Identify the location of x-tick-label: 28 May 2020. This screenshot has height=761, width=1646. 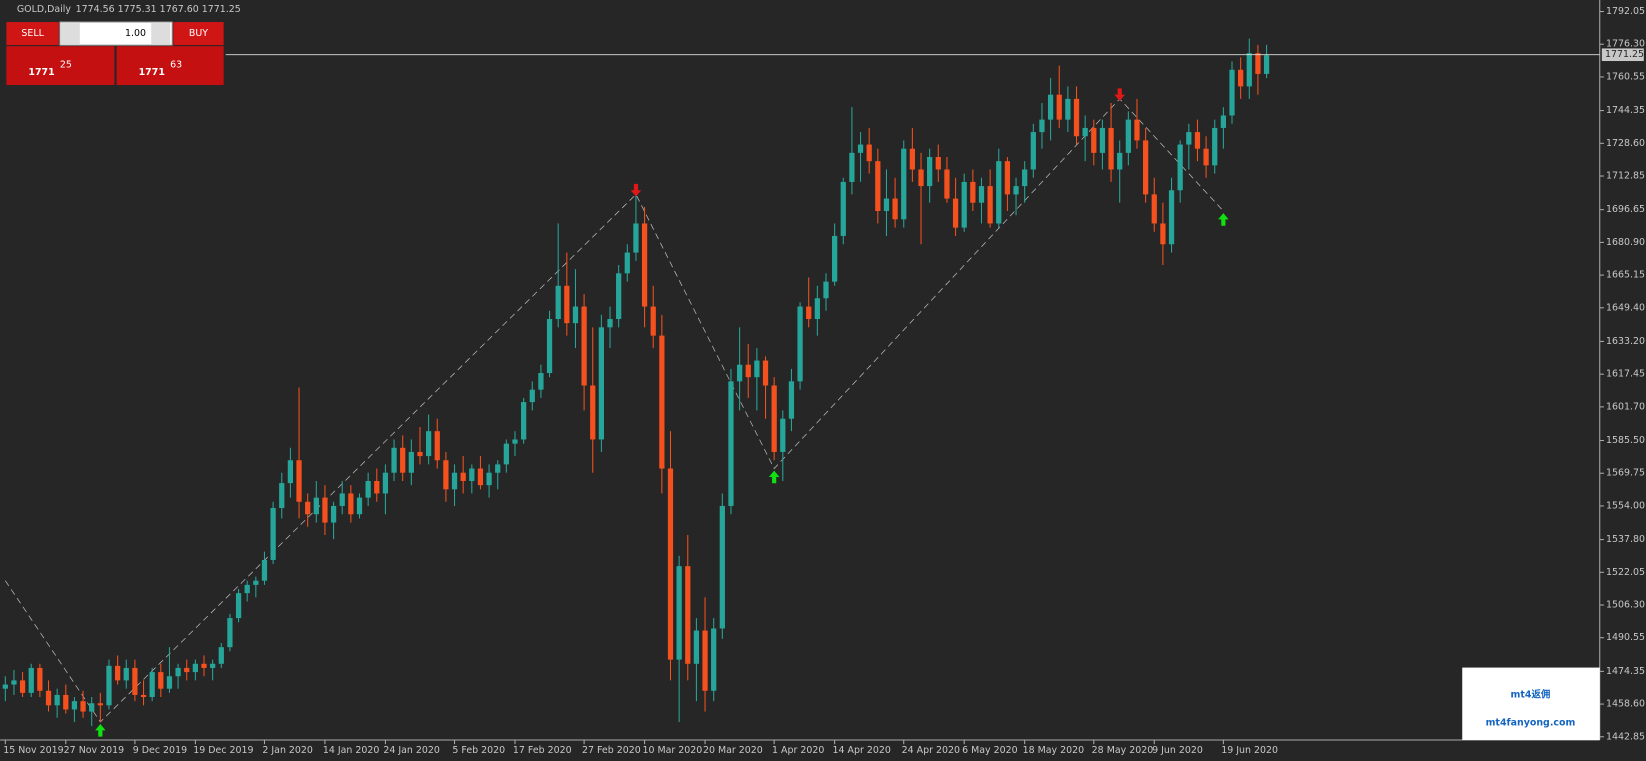
(1123, 750).